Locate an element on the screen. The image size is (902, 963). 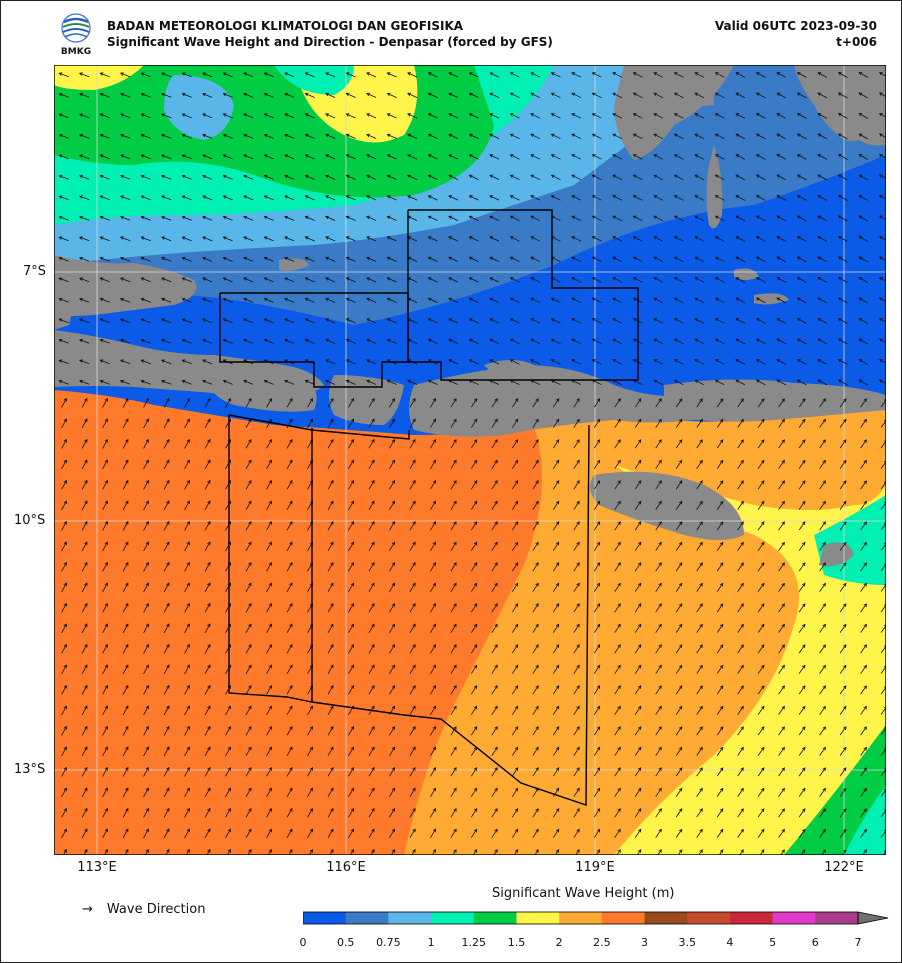
bali-land is located at coordinates (260, 388).